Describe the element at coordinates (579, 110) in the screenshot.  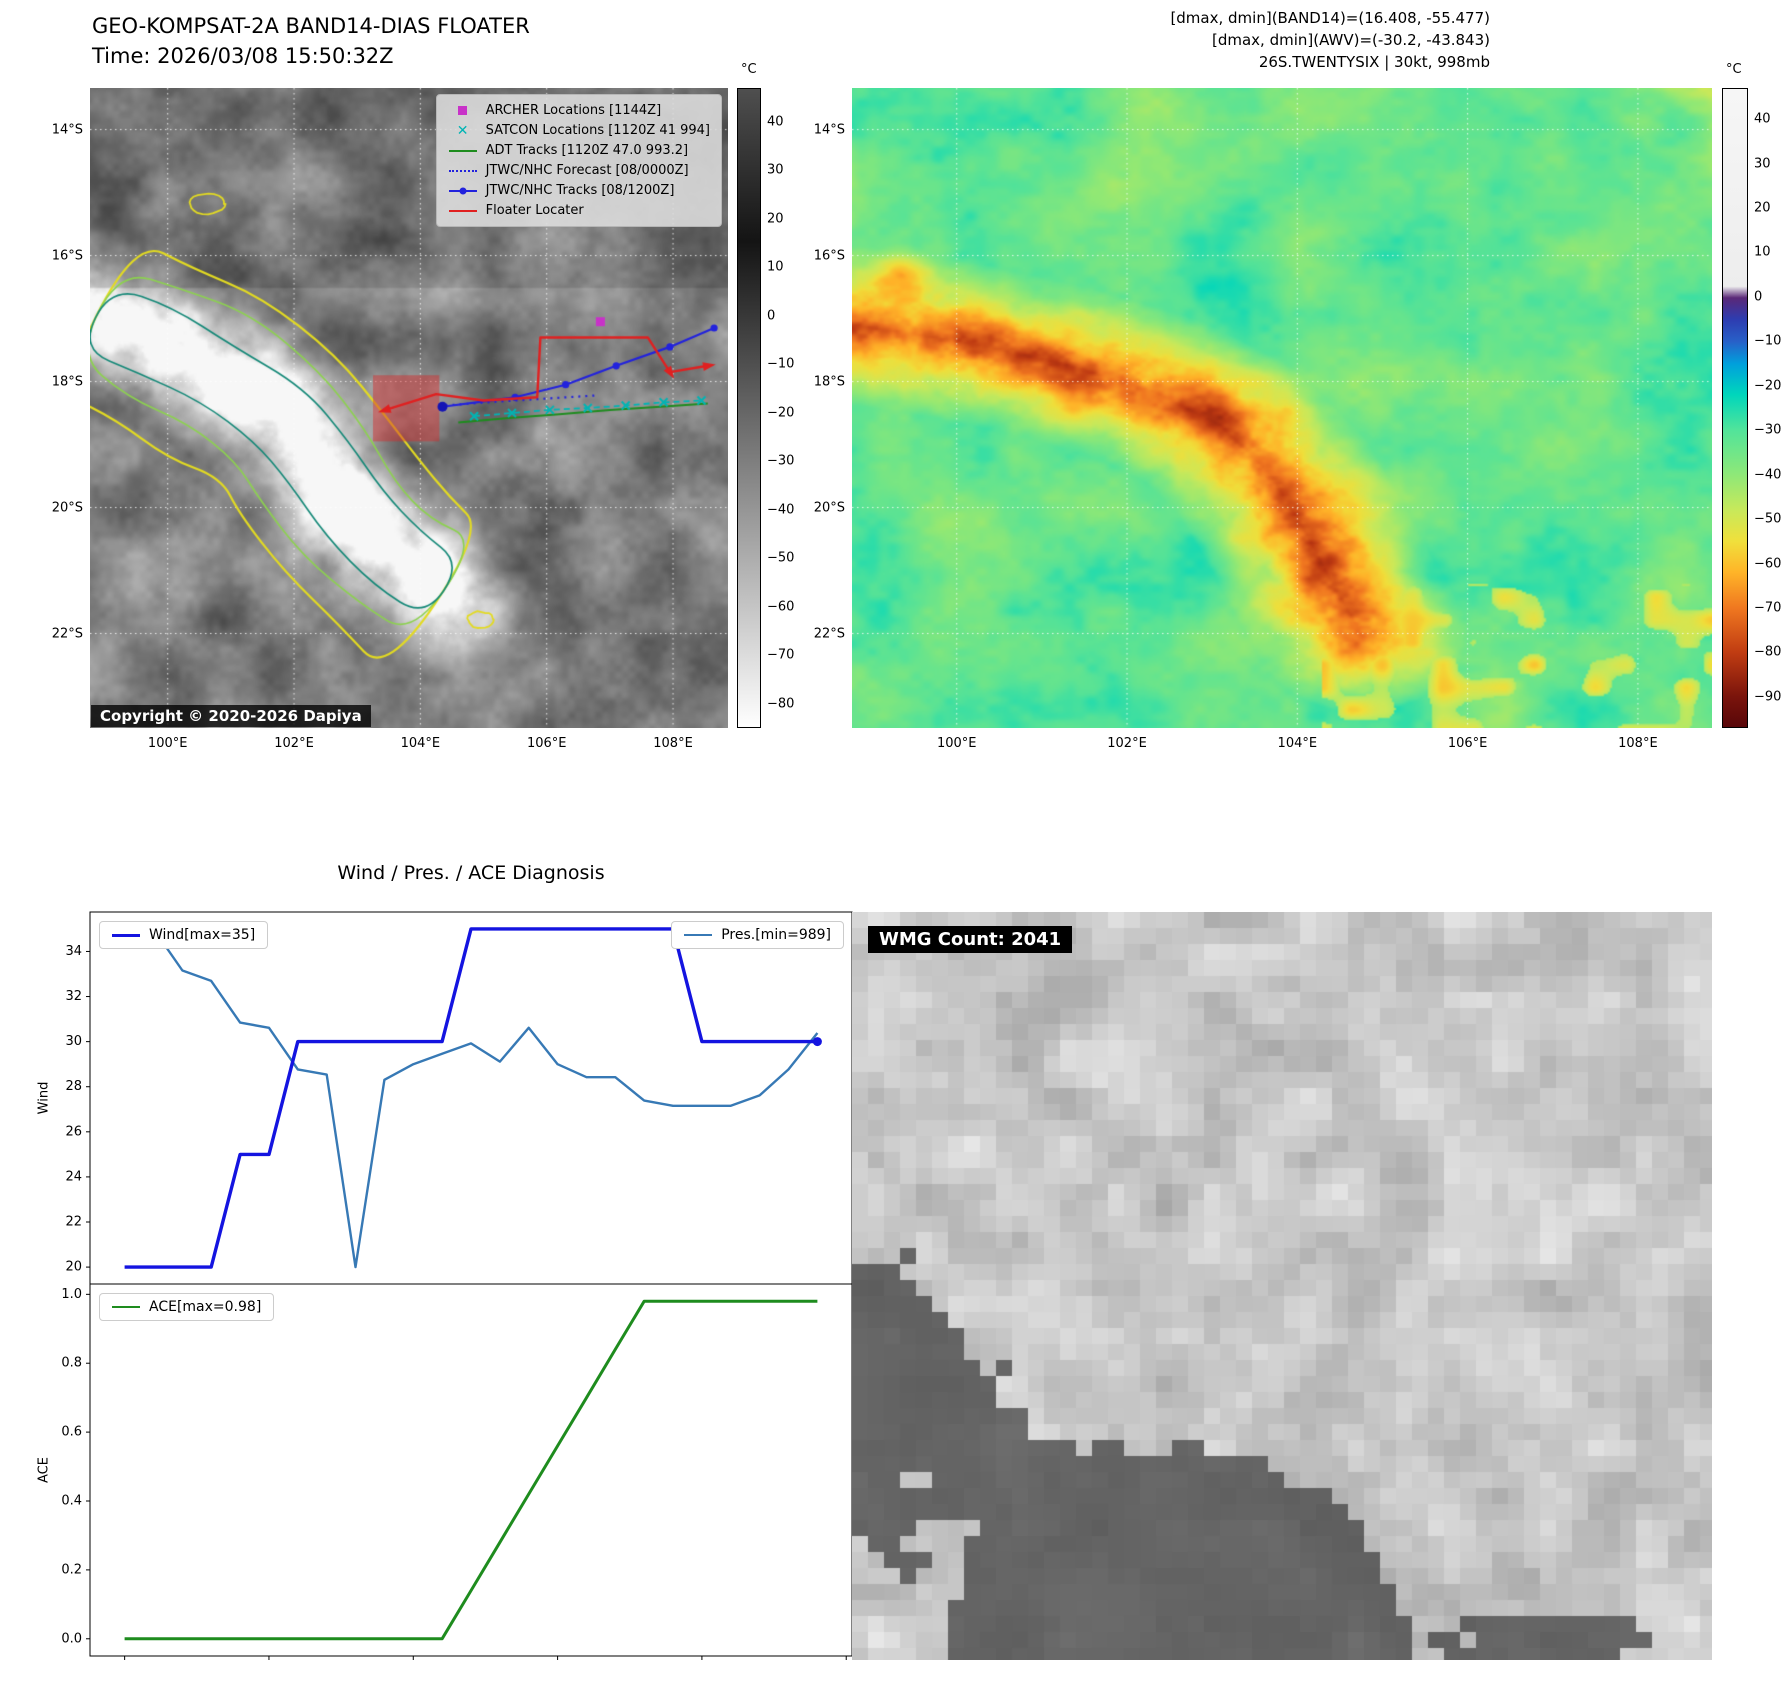
I see `legend-item-archer-square: ARCHER Locations [1144Z]` at that location.